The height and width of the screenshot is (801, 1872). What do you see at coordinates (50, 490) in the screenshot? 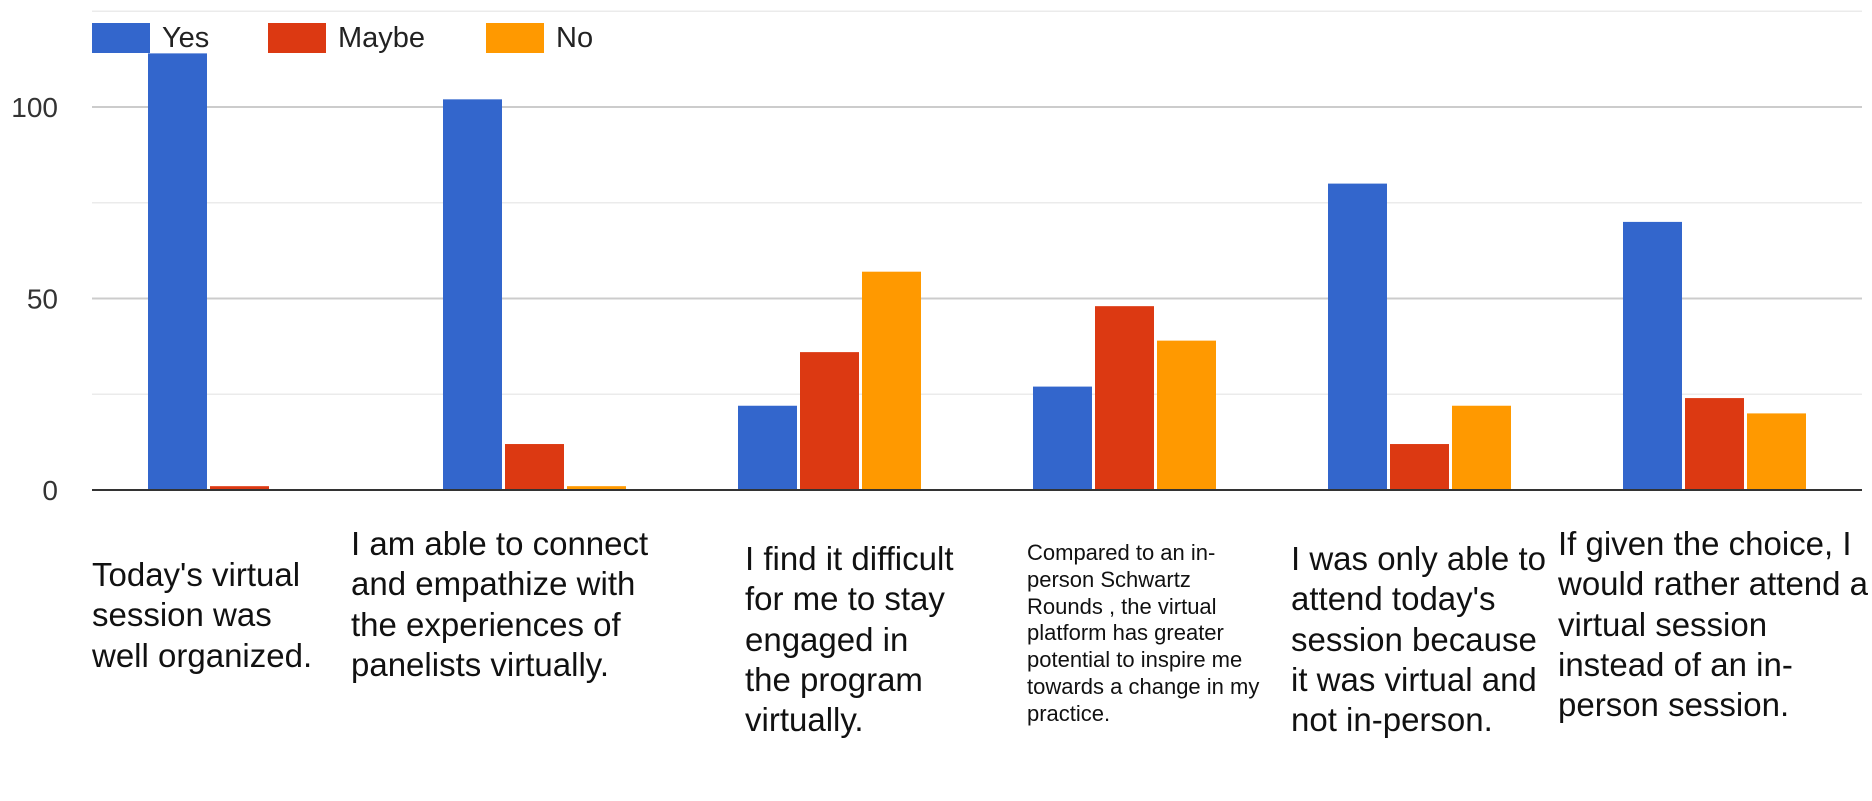
I see `y-tick-label: 0` at bounding box center [50, 490].